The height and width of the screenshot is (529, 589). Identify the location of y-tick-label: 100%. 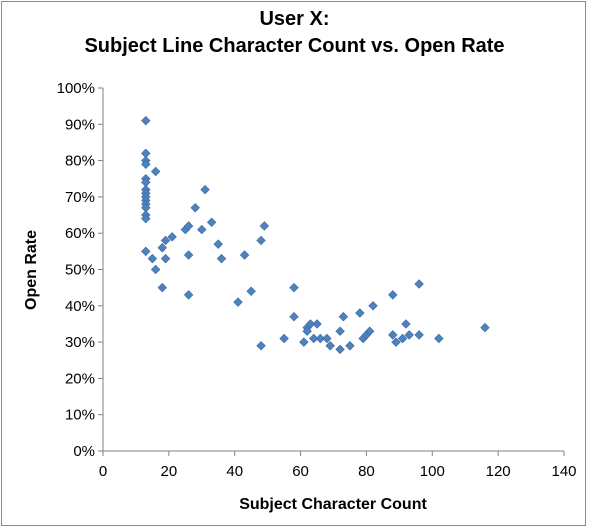
(76, 88).